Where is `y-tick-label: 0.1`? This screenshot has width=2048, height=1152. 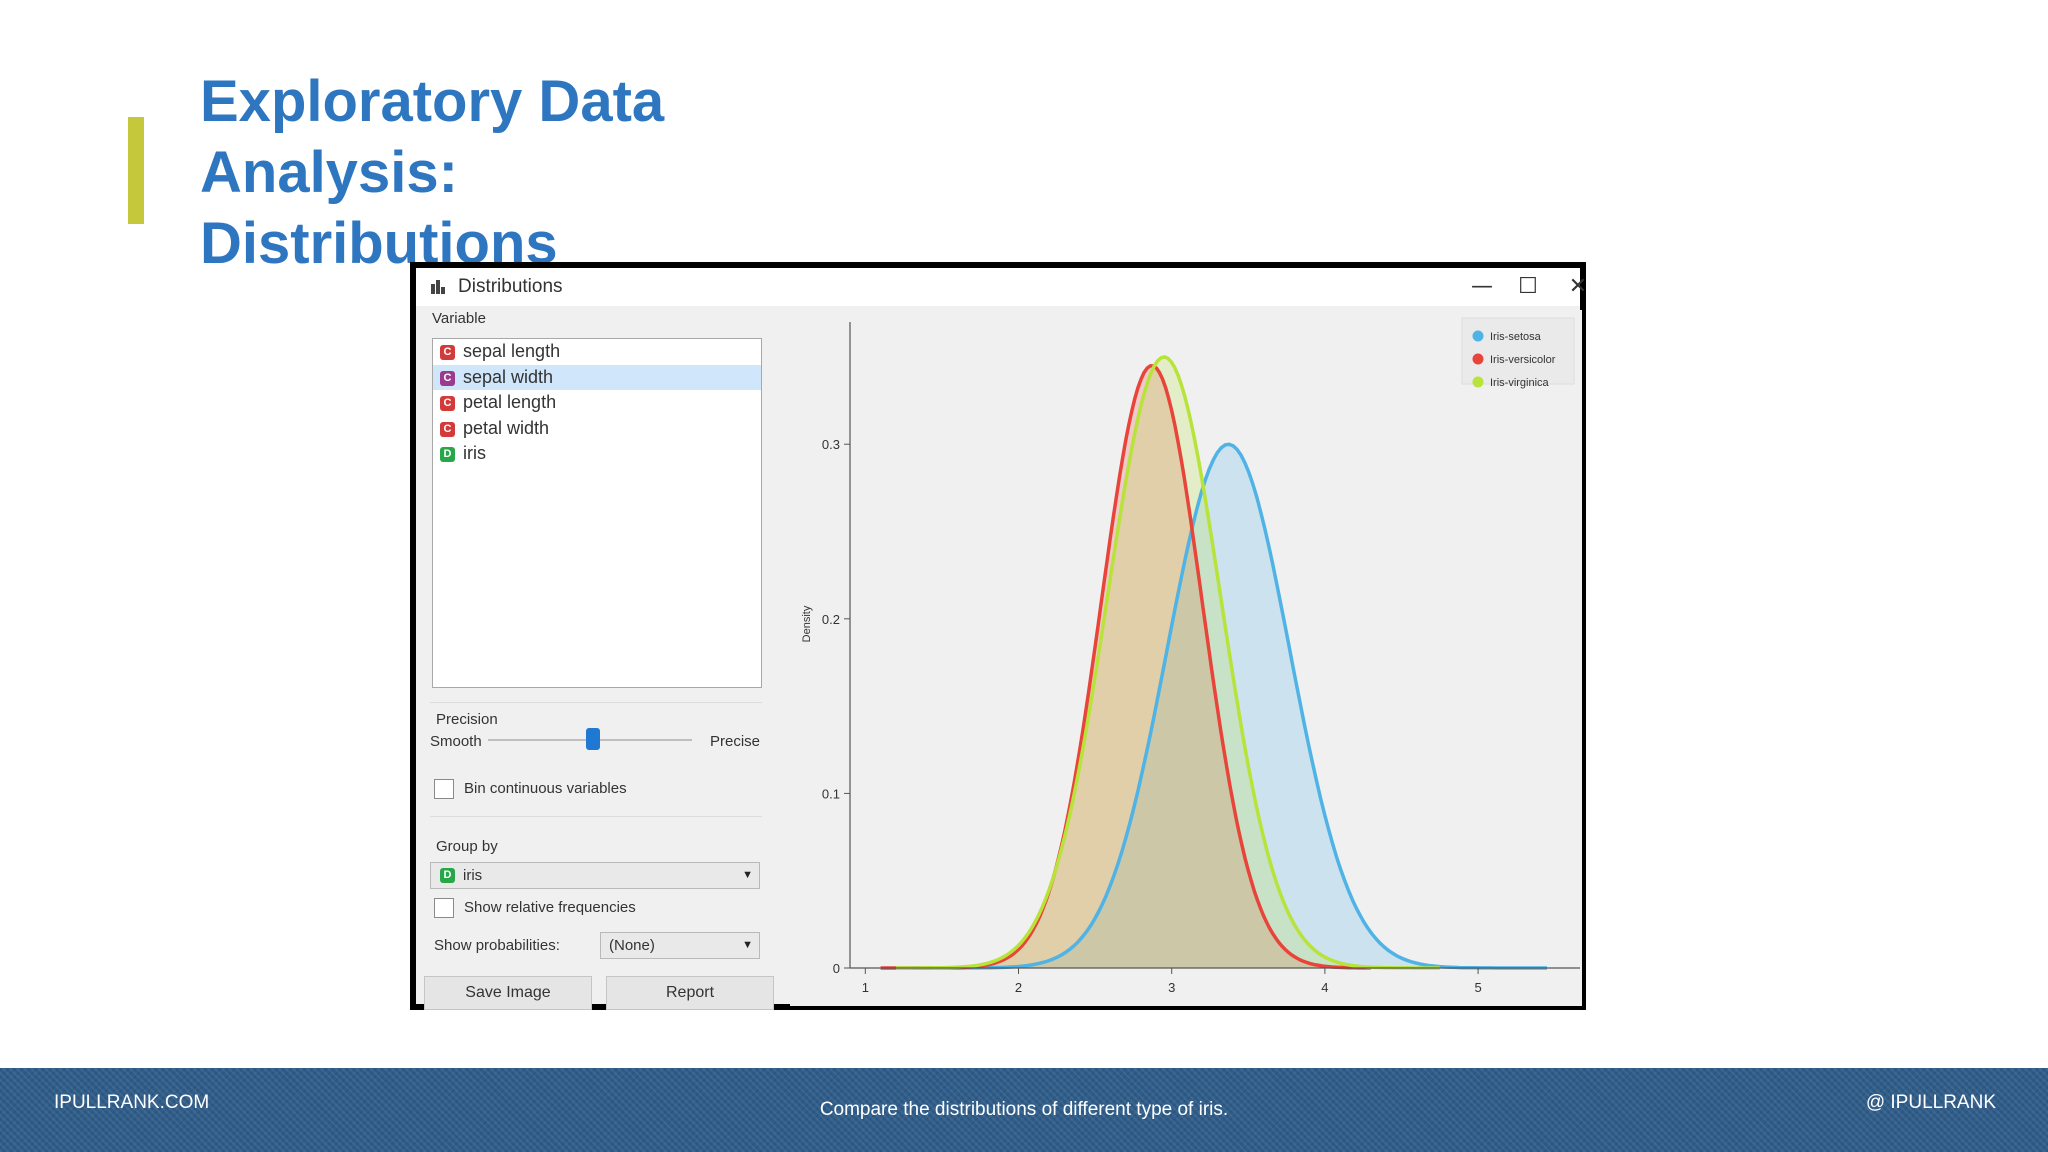
y-tick-label: 0.1 is located at coordinates (831, 793).